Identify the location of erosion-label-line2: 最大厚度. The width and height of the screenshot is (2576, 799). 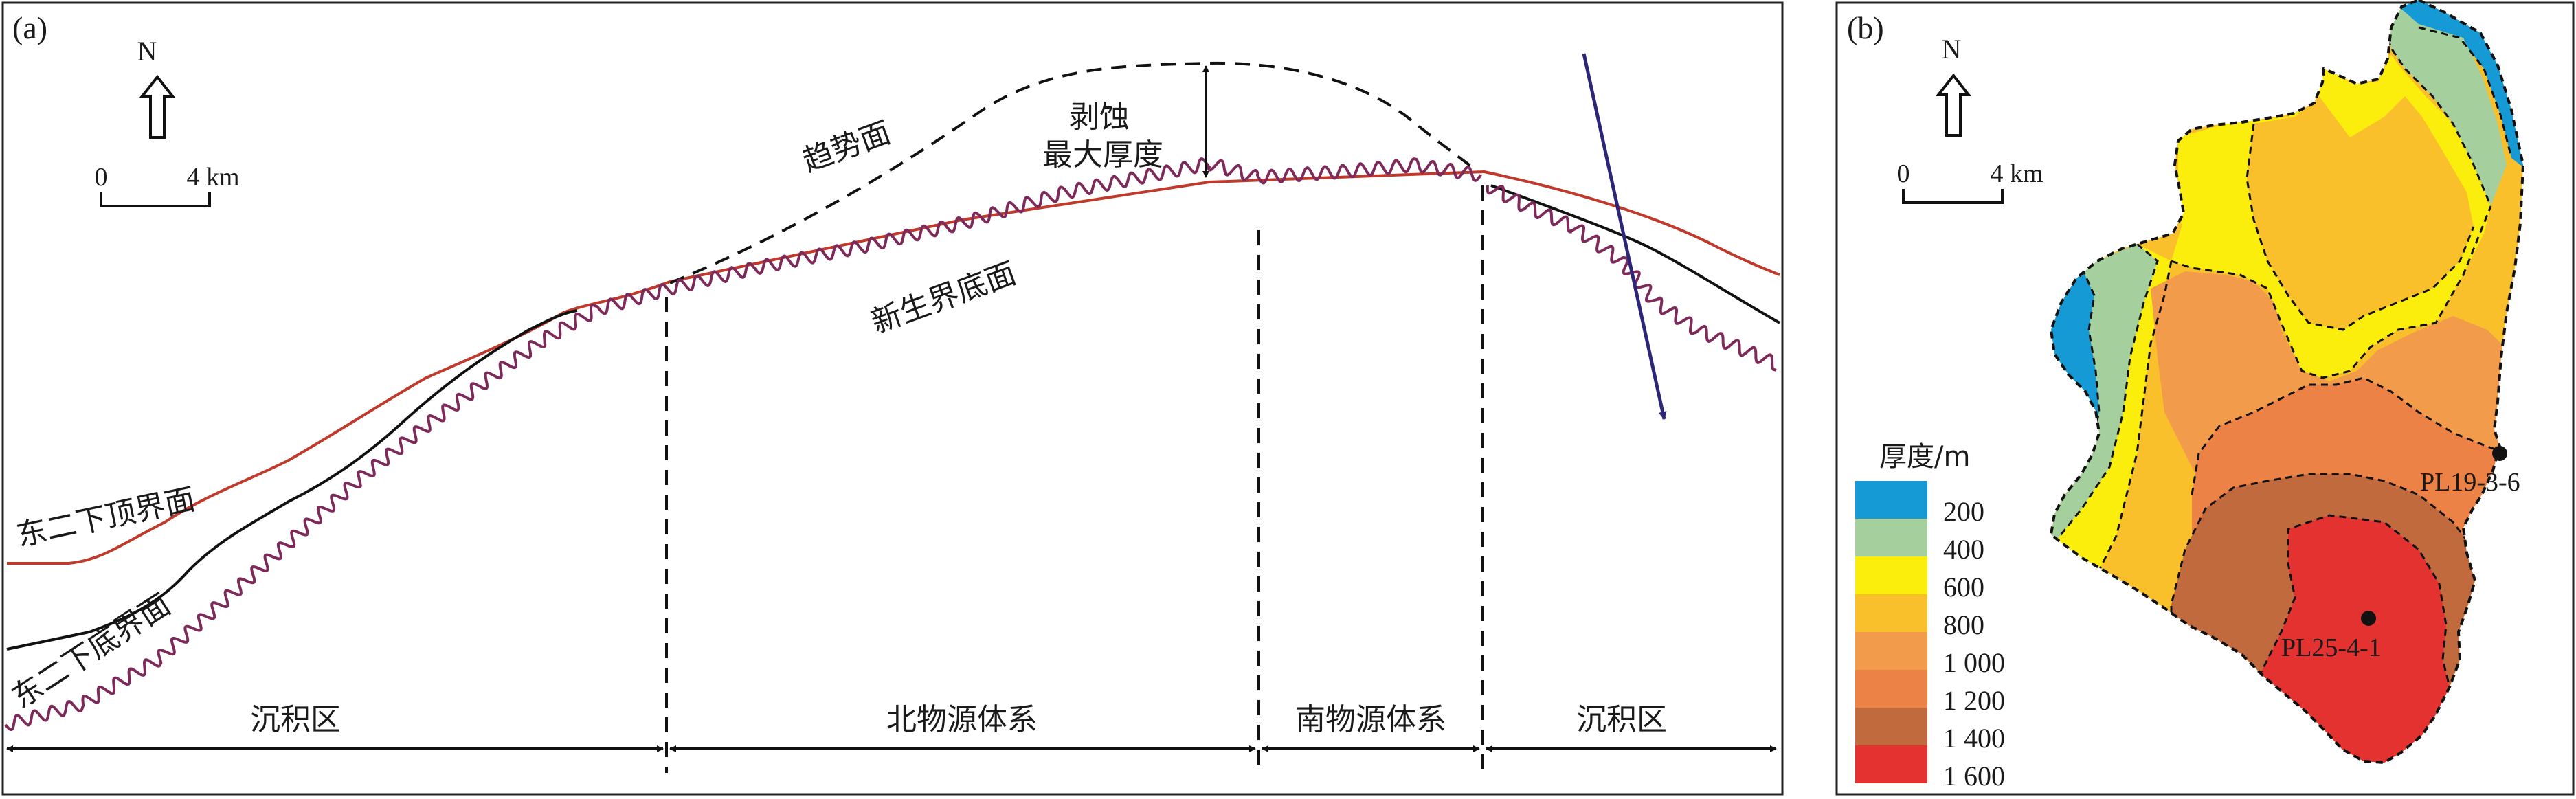
(1102, 154).